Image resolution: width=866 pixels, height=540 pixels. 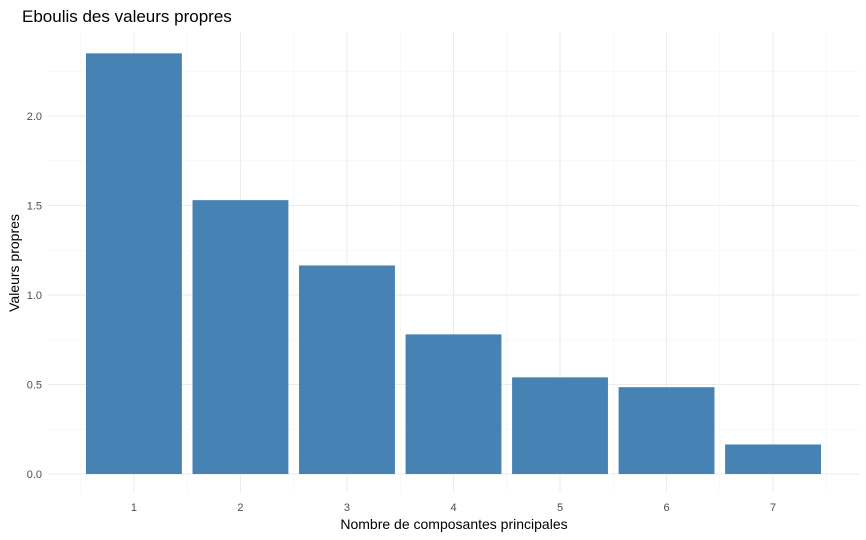 What do you see at coordinates (134, 508) in the screenshot?
I see `x-tick-label: 1` at bounding box center [134, 508].